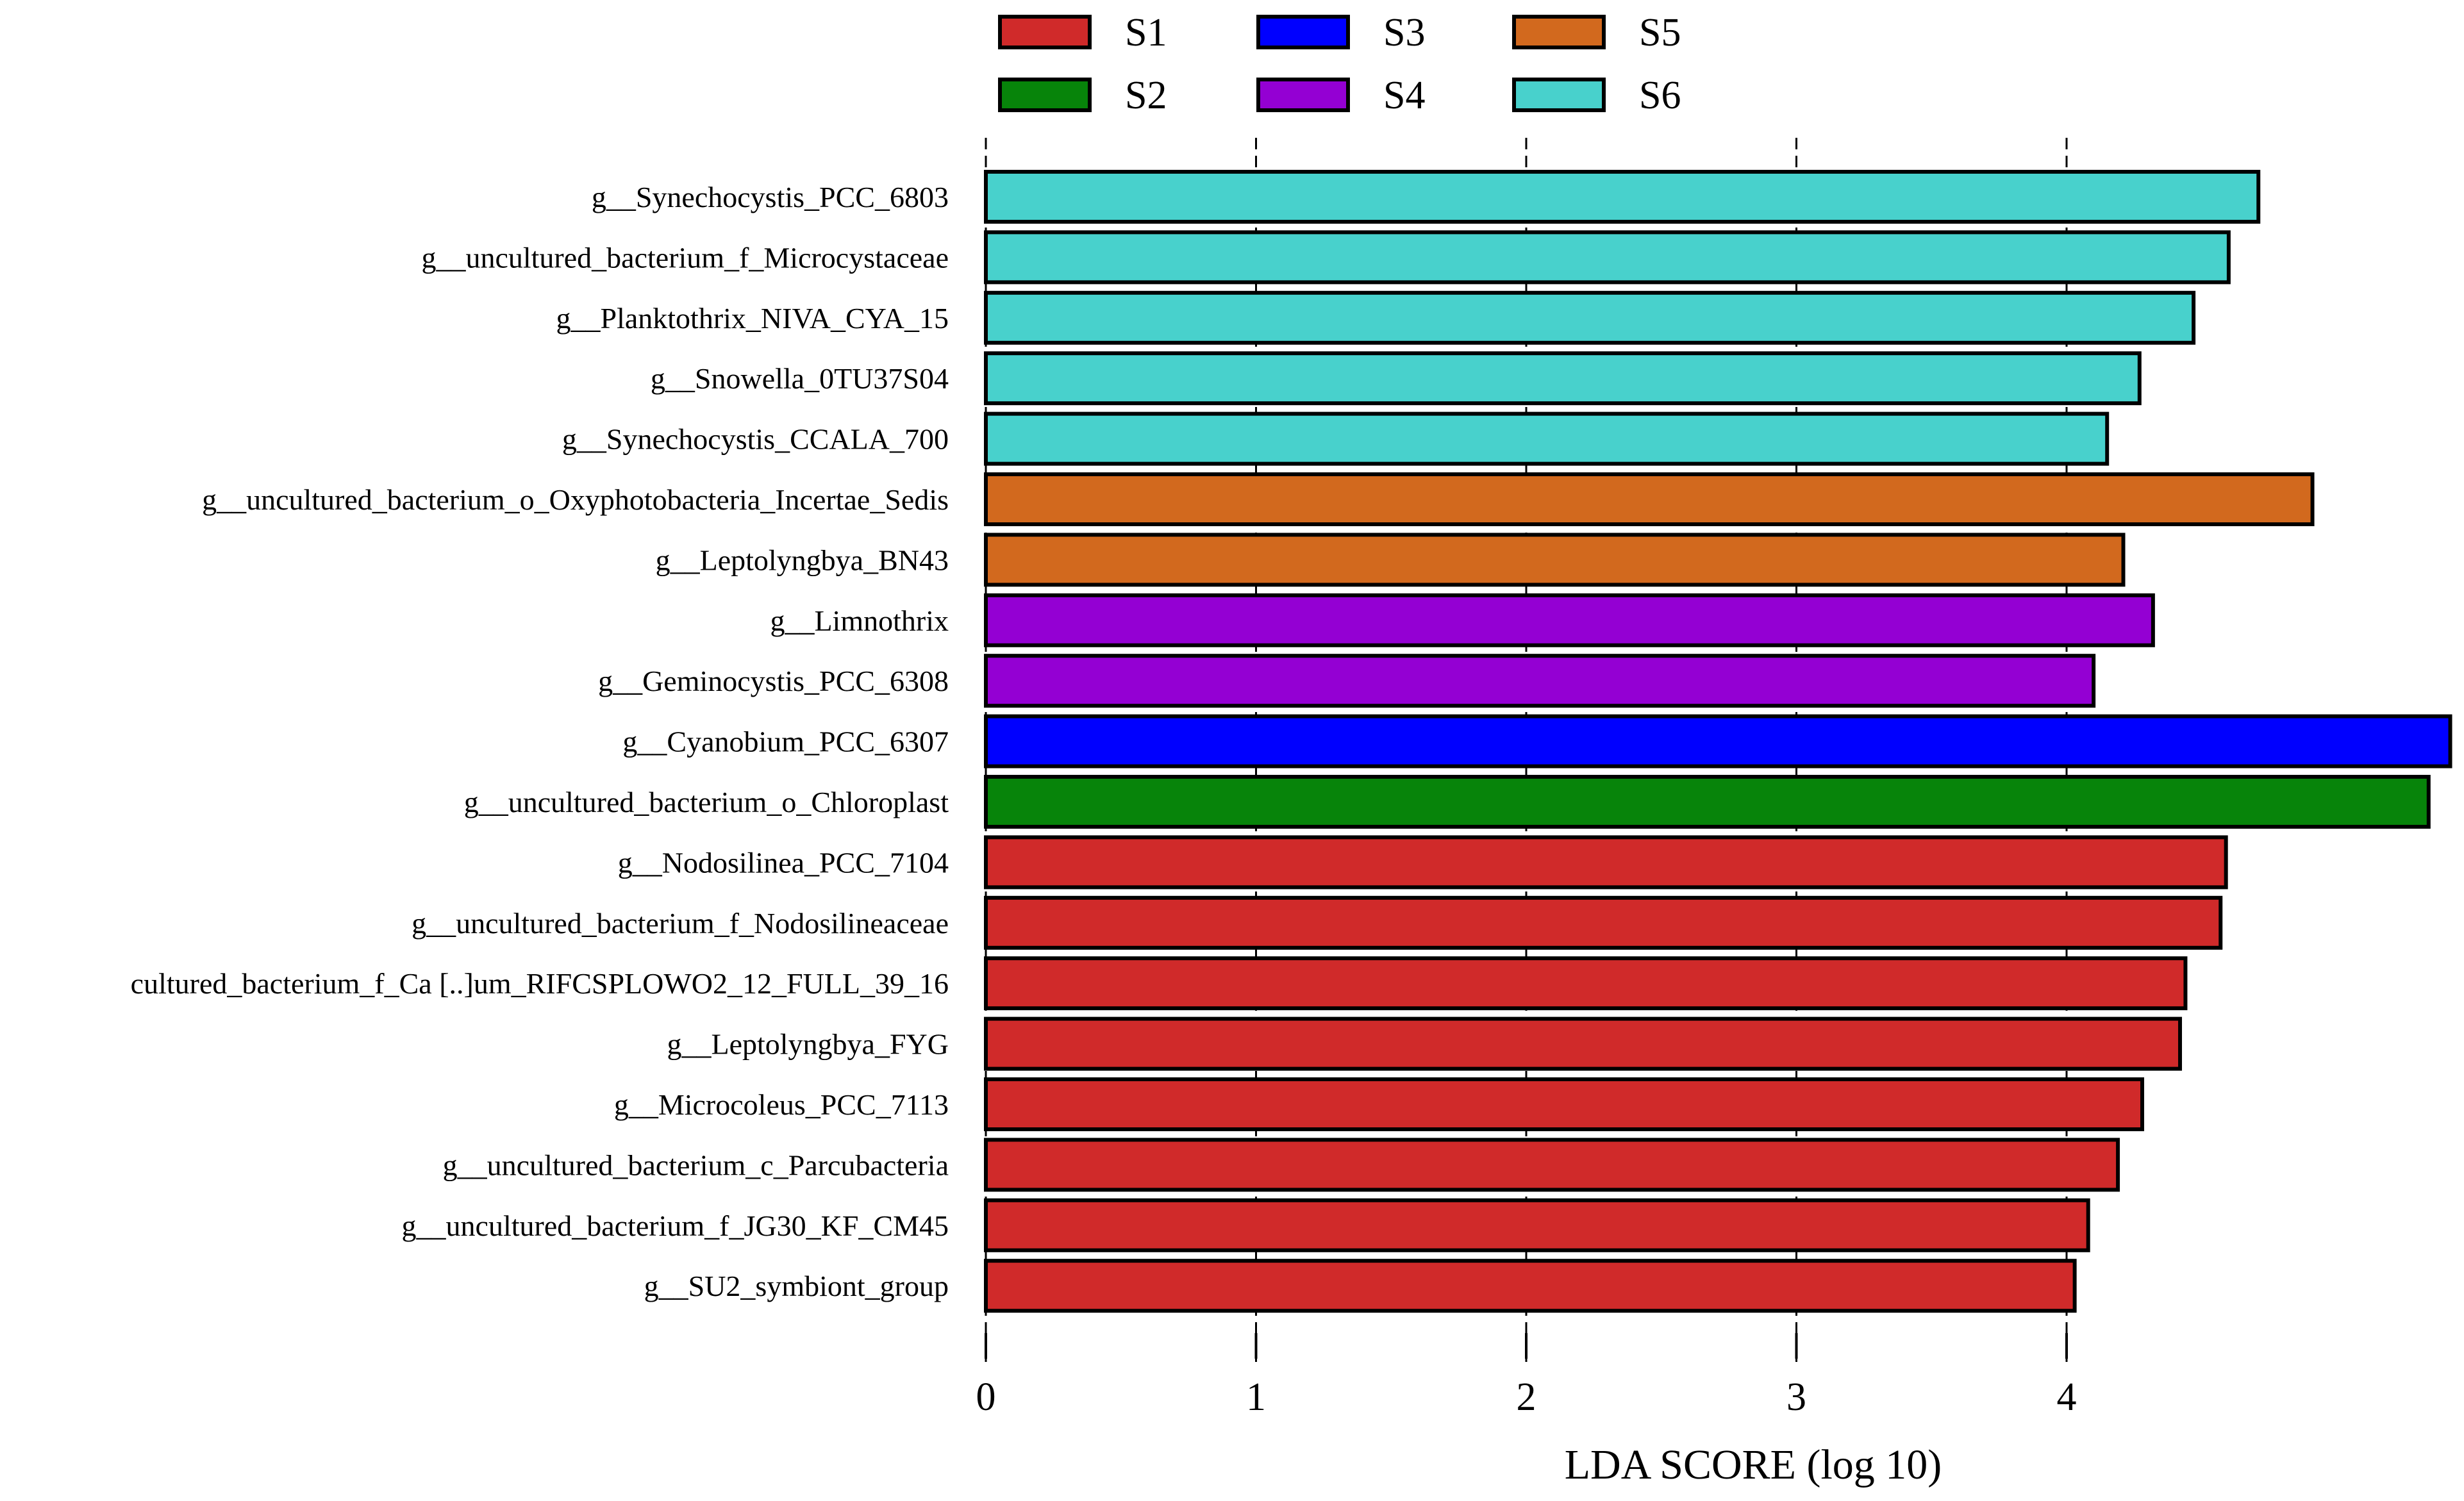 Image resolution: width=2464 pixels, height=1501 pixels. I want to click on category-label-g-microcoleus-pcc-7113: g__Microcoleus_PCC_7113, so click(782, 1104).